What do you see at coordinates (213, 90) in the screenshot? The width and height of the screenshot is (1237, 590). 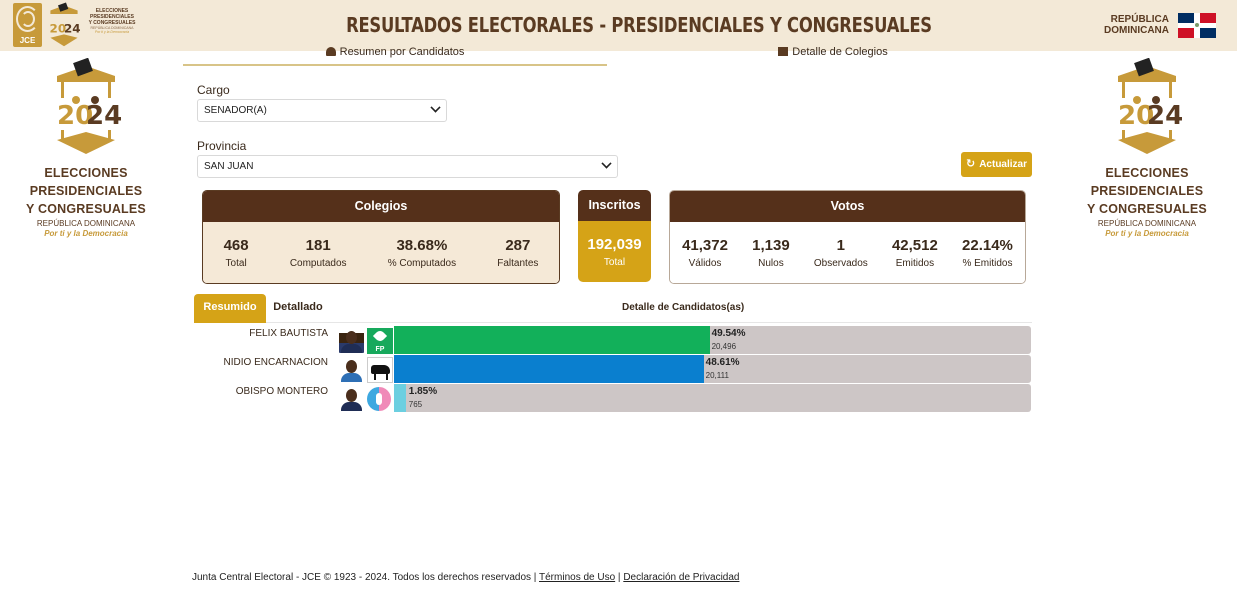 I see `cargo-label: Cargo` at bounding box center [213, 90].